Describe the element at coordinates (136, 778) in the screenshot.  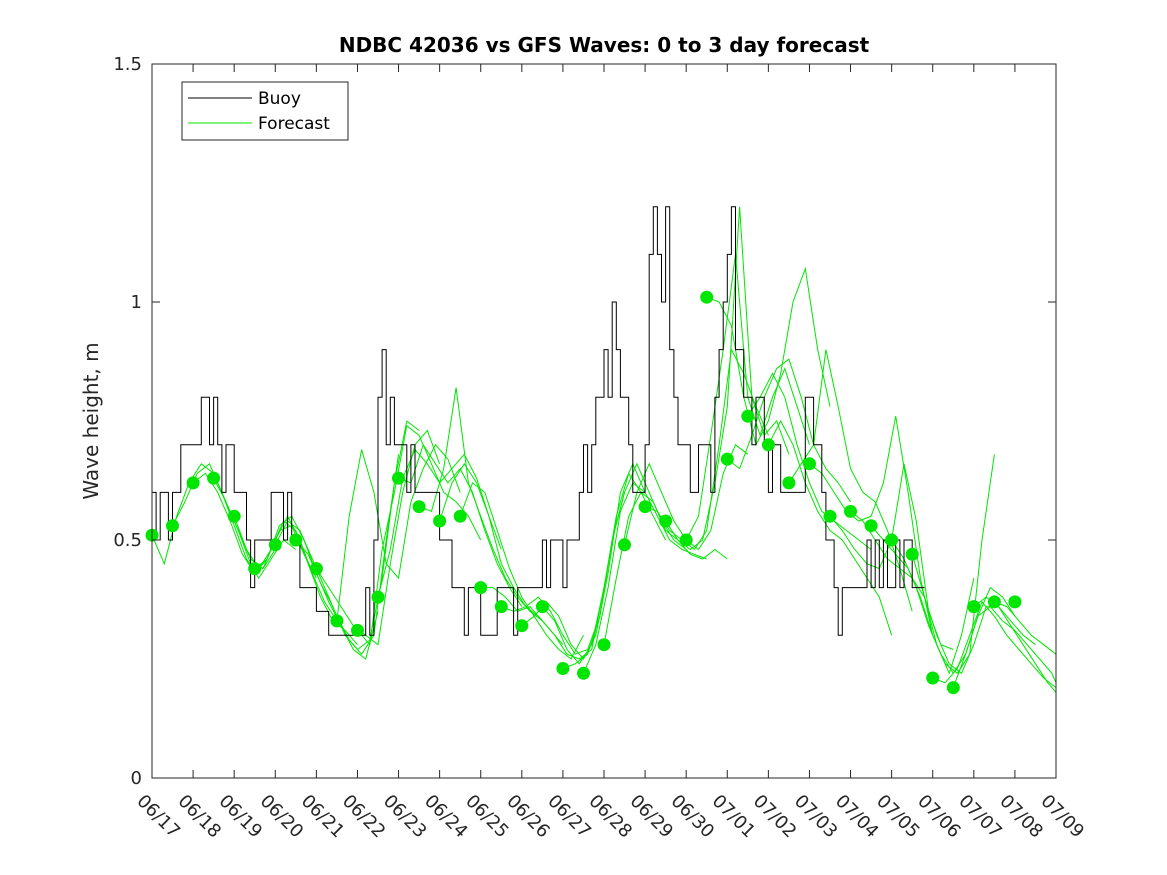
I see `y-tick-label: 0` at that location.